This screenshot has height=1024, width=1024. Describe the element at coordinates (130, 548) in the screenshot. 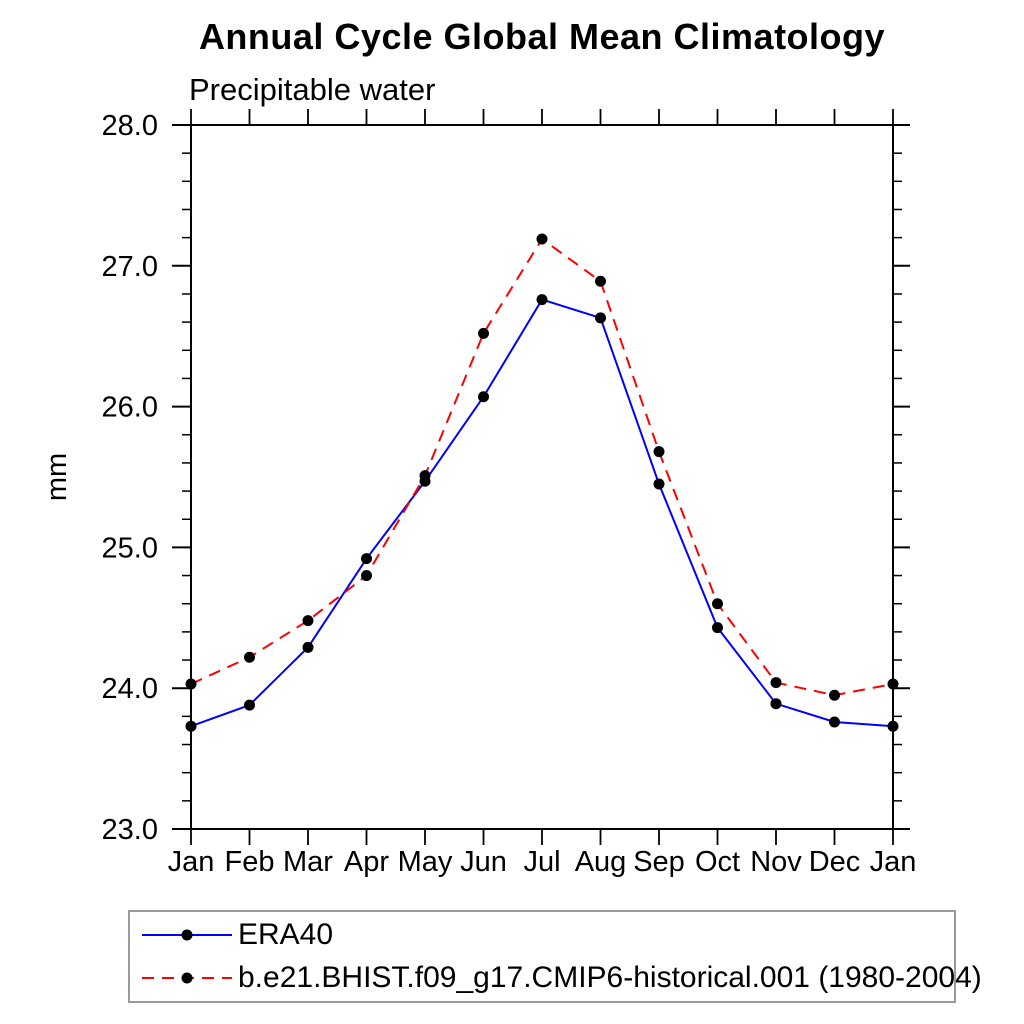

I see `y-axis-tick-label: 25.0` at that location.